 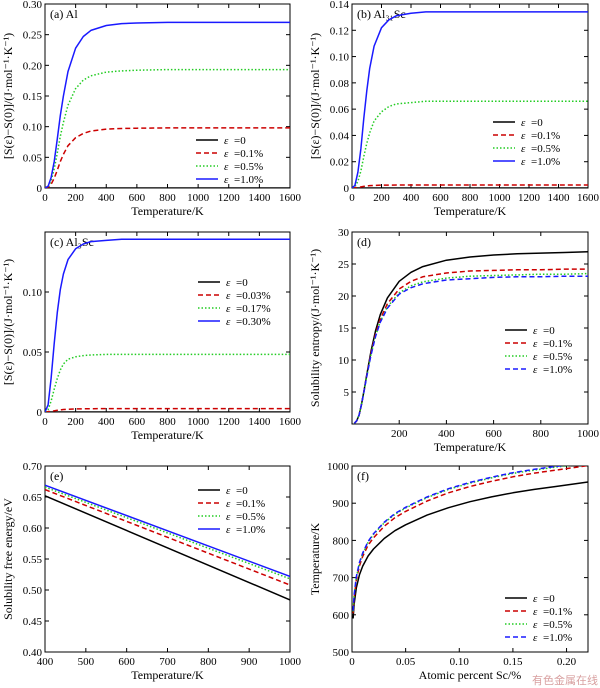 I want to click on y-tick-label: 0.15, so click(x=33, y=97).